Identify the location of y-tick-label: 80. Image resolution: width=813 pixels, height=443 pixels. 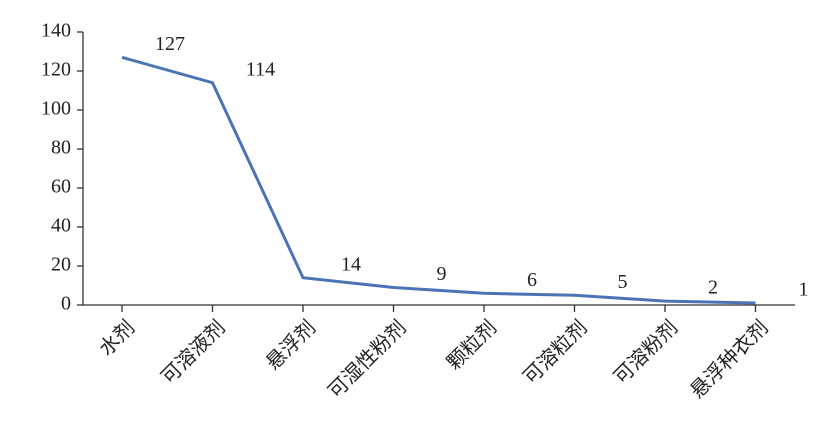
(61, 148).